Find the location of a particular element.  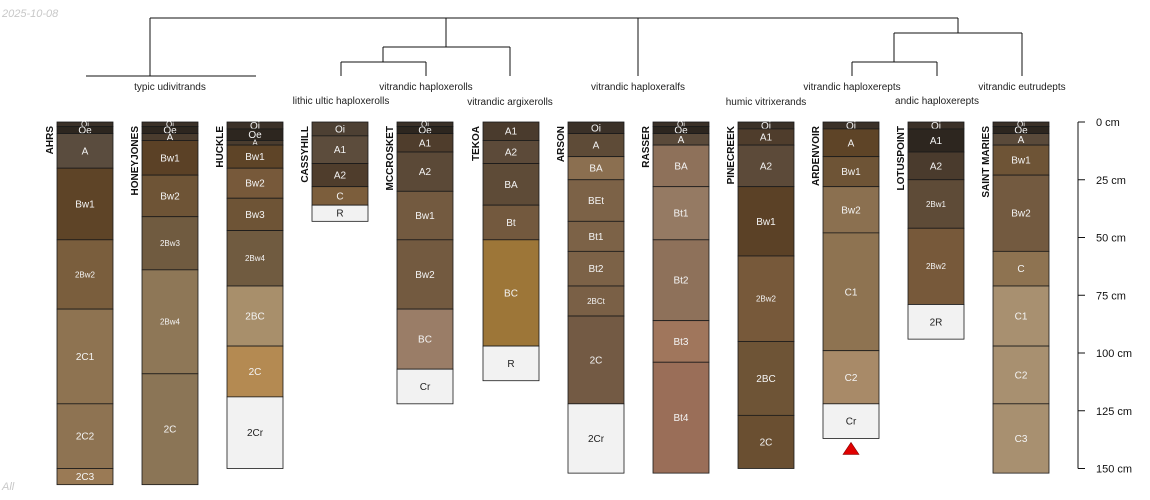

horizon-label: 2C2 is located at coordinates (85, 437).